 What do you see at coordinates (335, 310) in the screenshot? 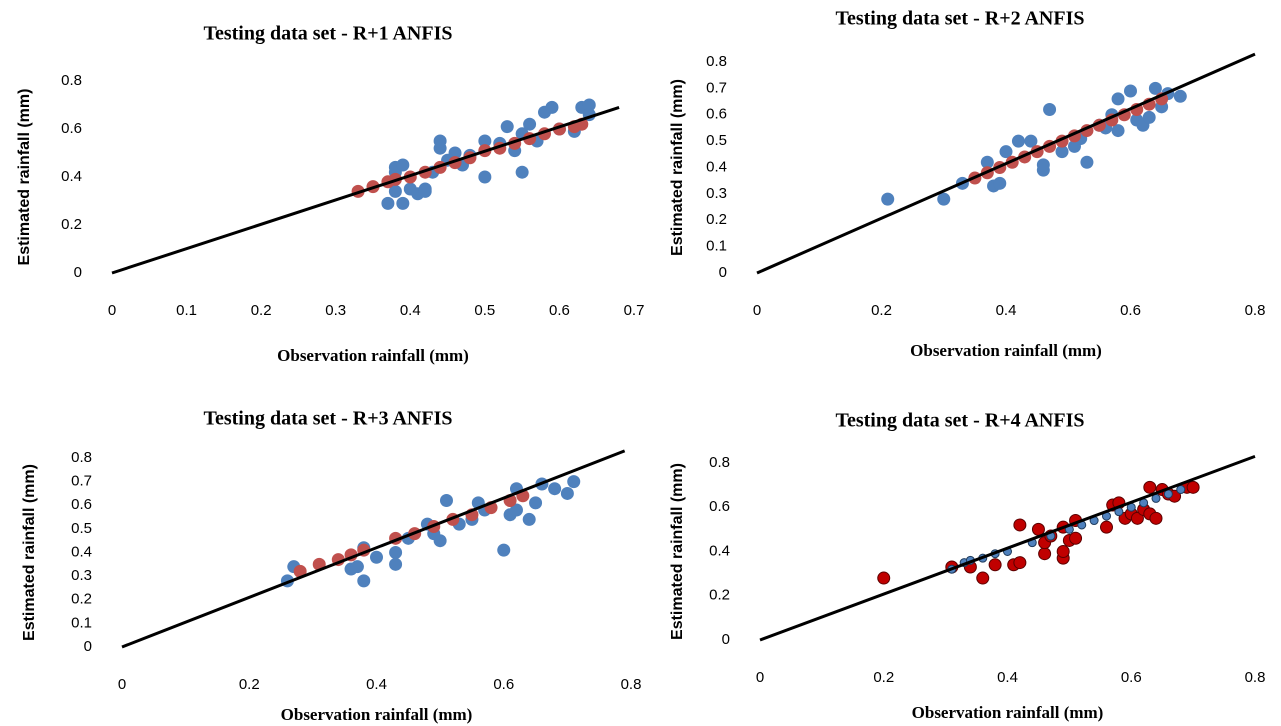
I see `x-tick-label: 0.3` at bounding box center [335, 310].